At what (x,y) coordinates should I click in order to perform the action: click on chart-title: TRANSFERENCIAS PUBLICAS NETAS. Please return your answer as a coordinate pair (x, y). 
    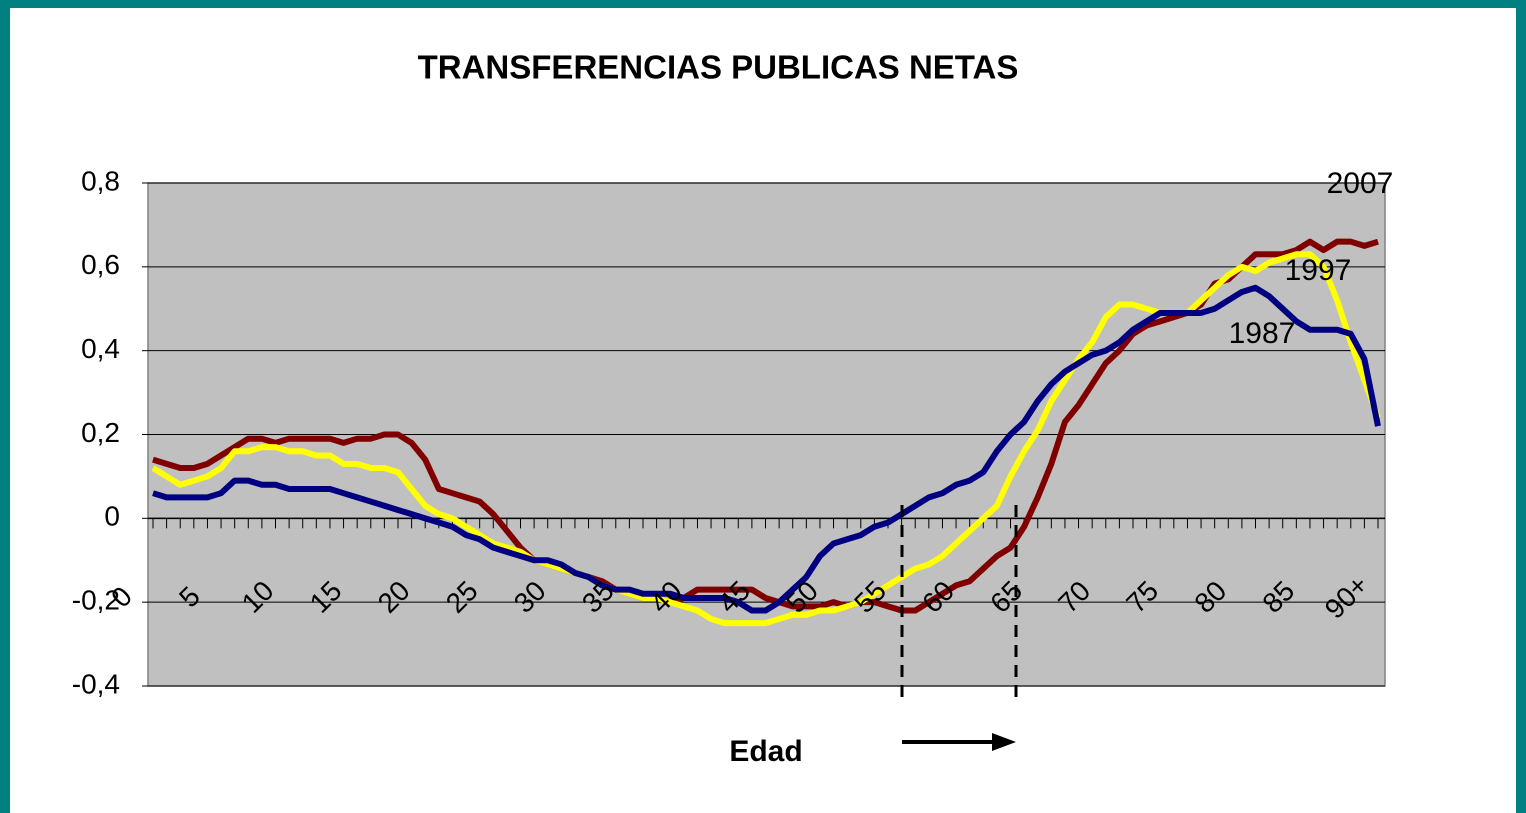
    Looking at the image, I should click on (718, 67).